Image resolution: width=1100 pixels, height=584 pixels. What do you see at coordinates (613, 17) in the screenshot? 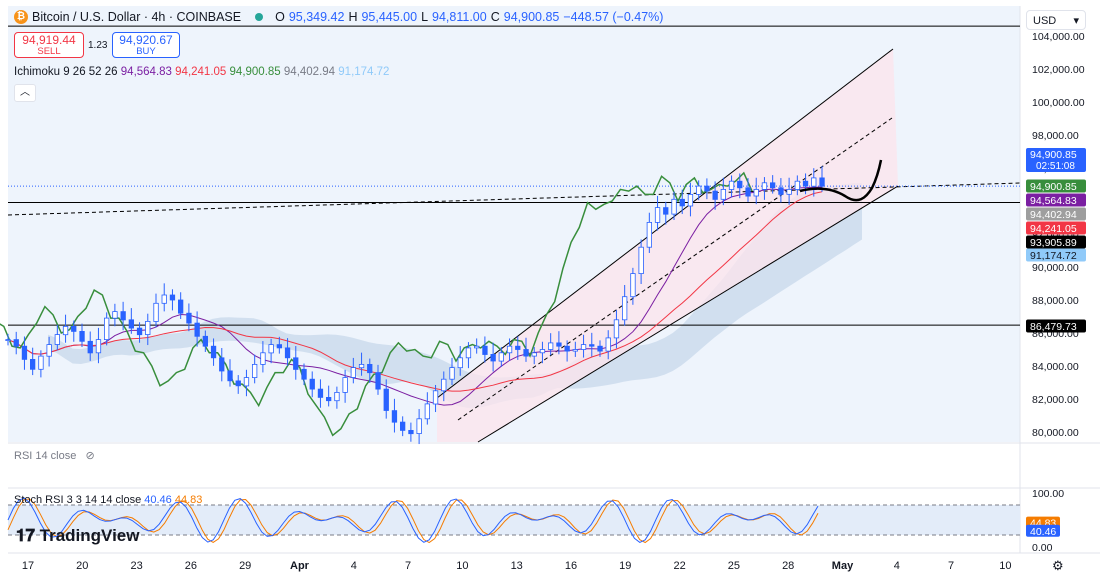
I see `change-value: −448.57 (−0.47%)` at bounding box center [613, 17].